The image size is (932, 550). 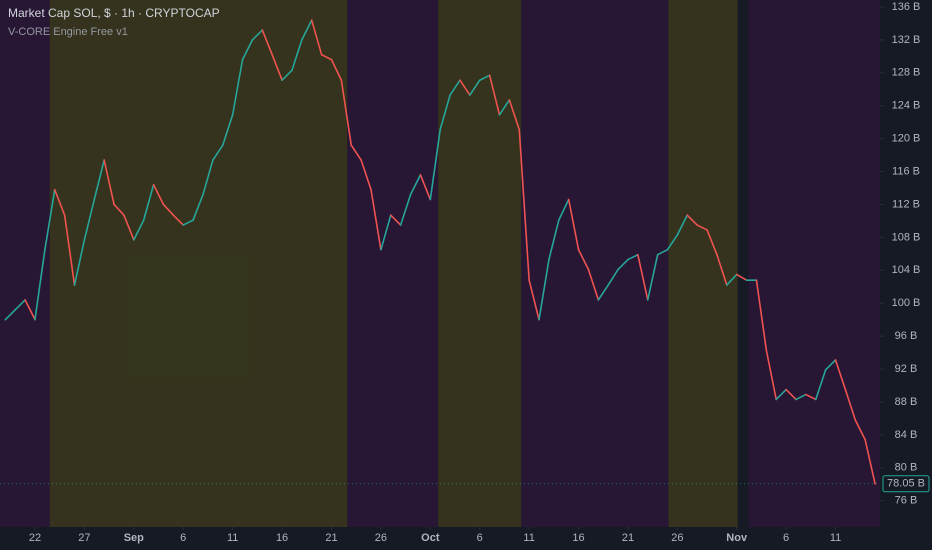 What do you see at coordinates (906, 237) in the screenshot?
I see `y-tick-label: 108 B` at bounding box center [906, 237].